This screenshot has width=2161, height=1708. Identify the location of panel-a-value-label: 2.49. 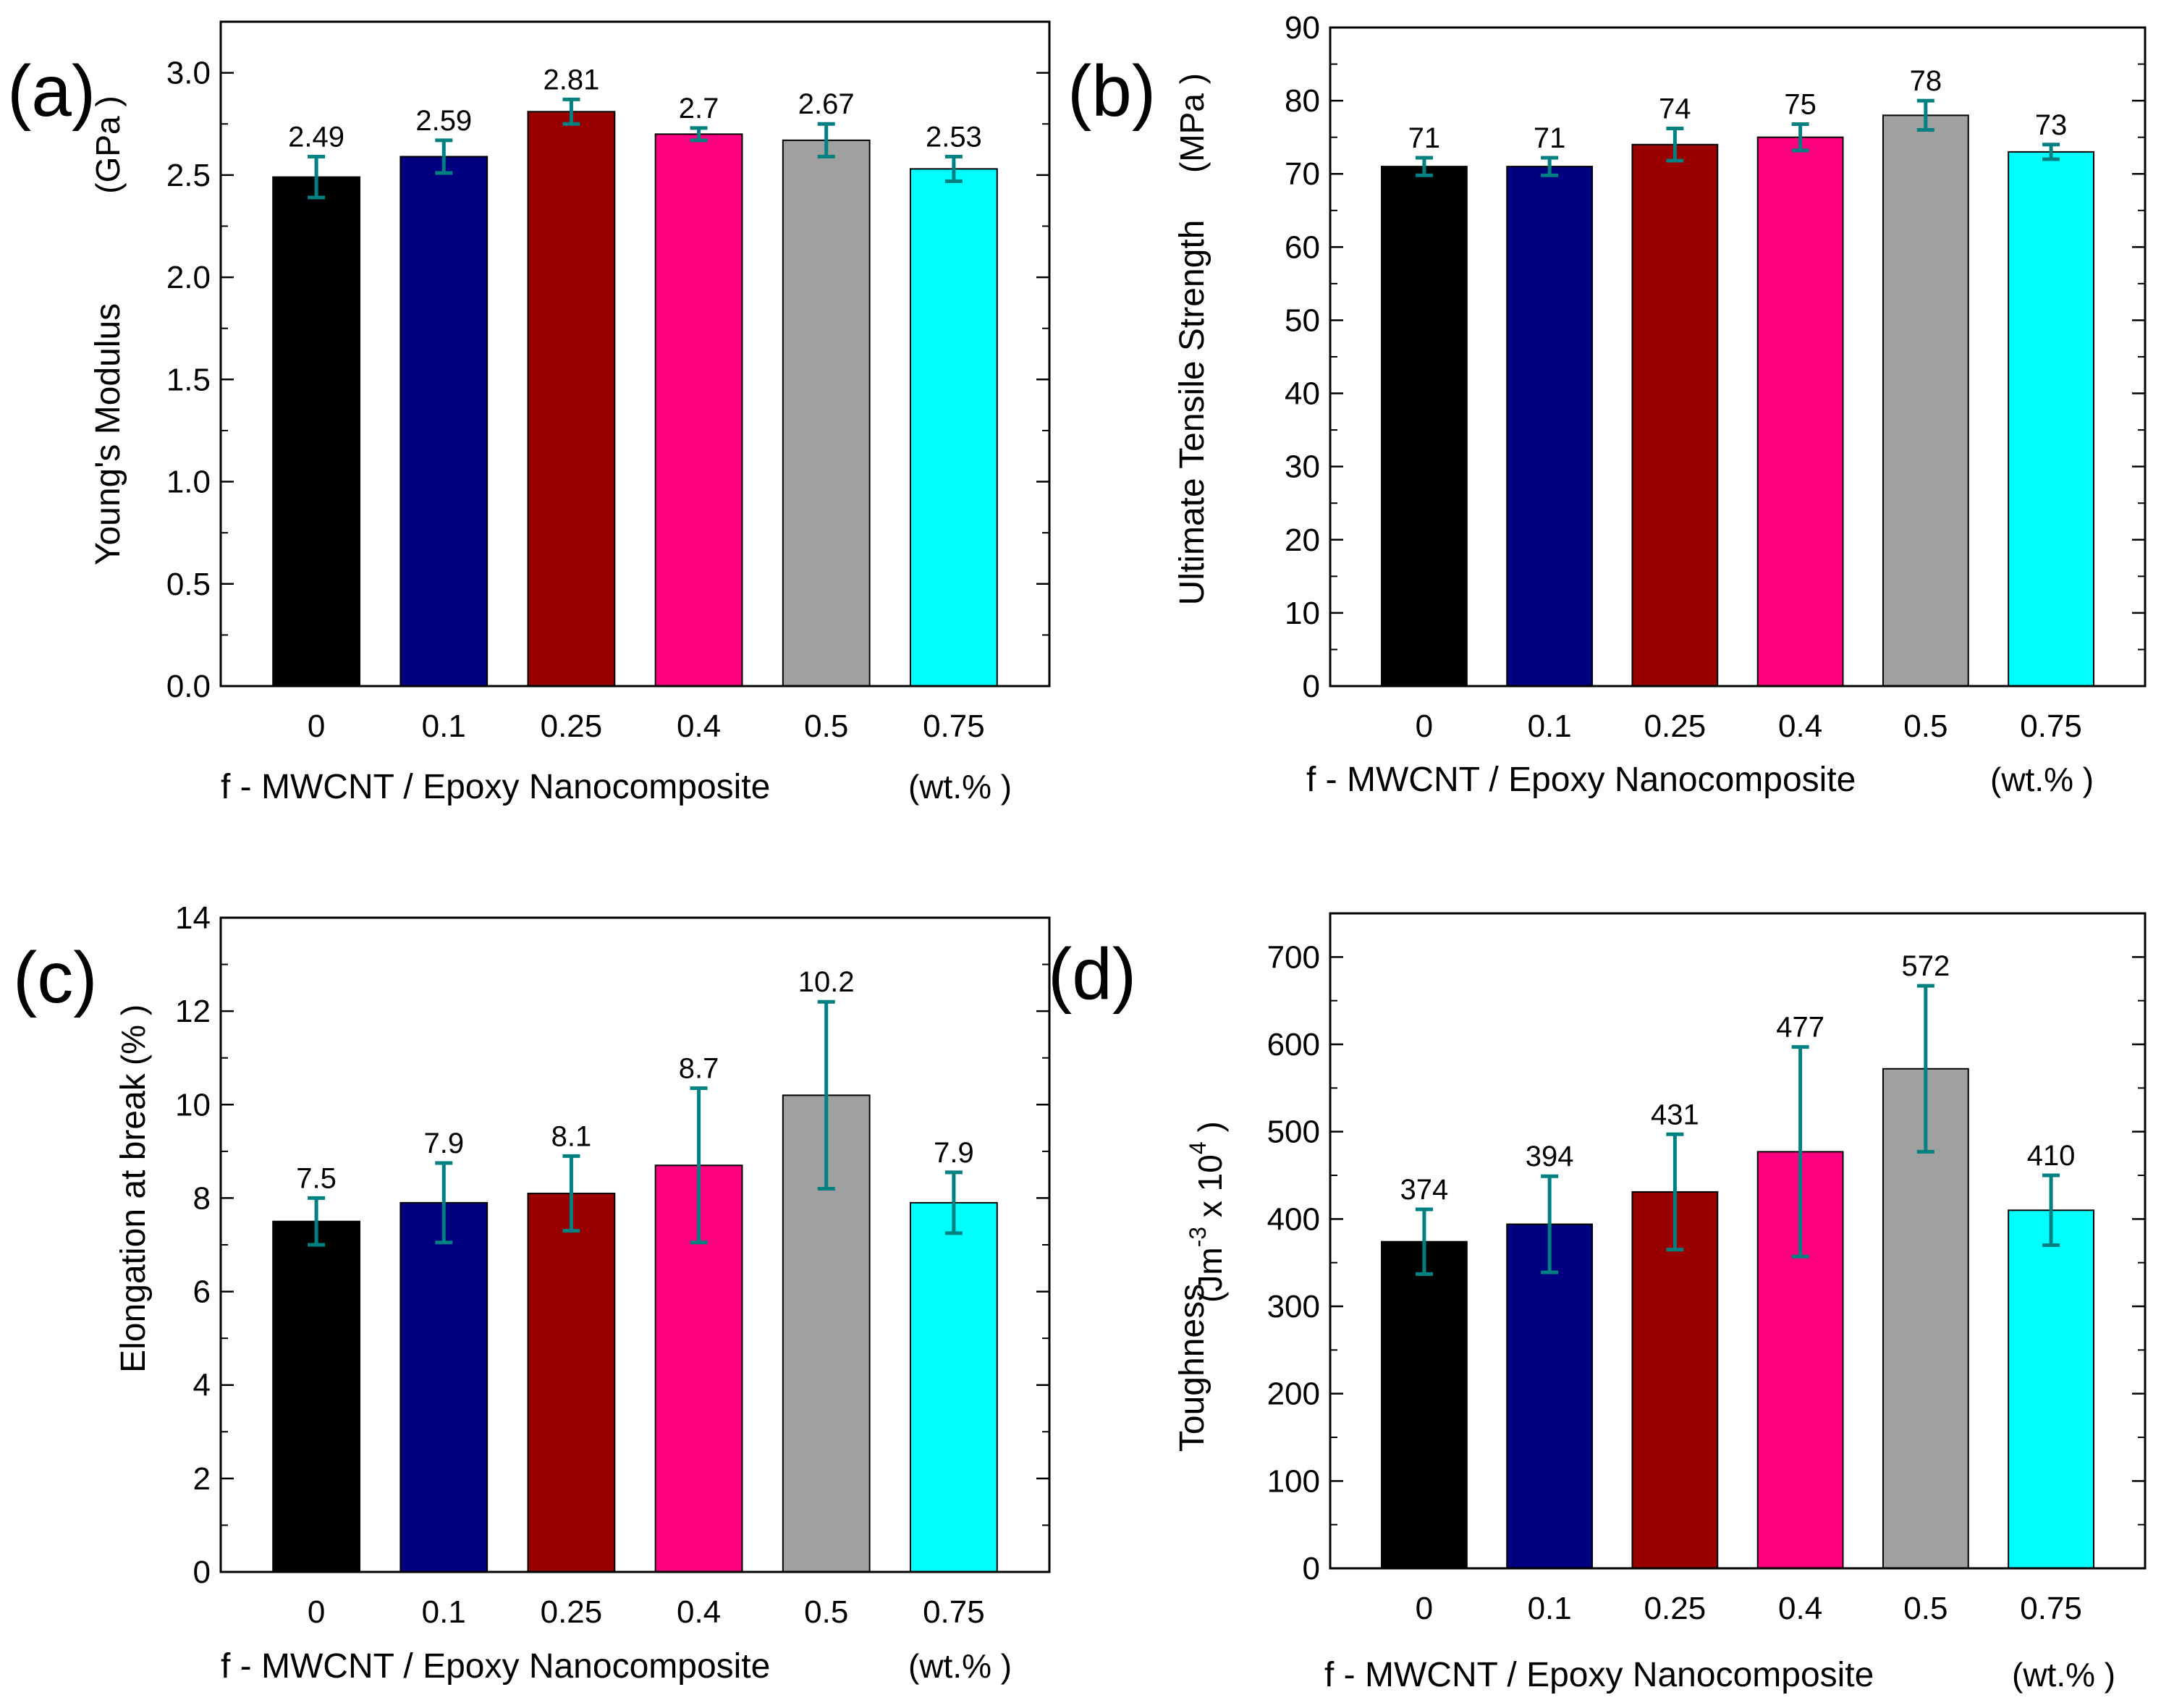
(316, 137).